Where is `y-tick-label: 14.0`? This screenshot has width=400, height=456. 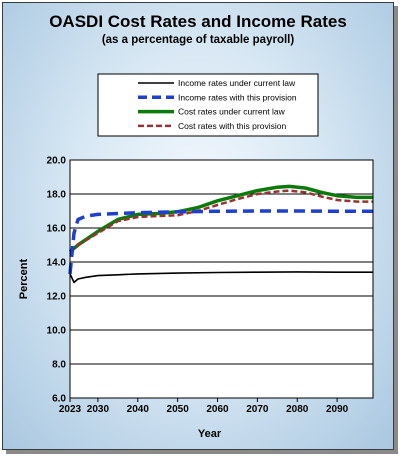
y-tick-label: 14.0 is located at coordinates (57, 263).